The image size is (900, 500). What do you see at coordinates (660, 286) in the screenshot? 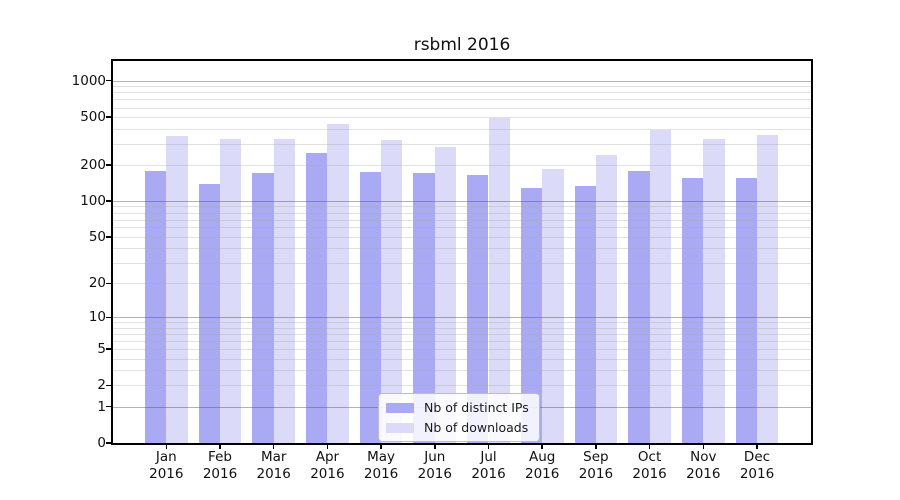
I see `bar-downloads-oct-2016` at bounding box center [660, 286].